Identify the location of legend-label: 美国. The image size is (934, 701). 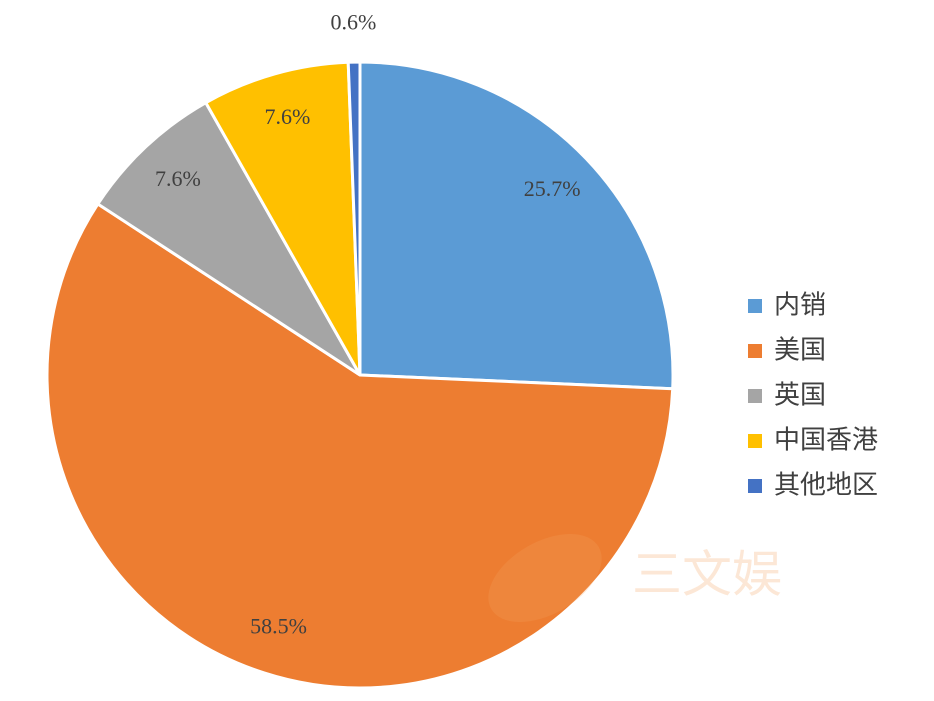
(800, 351).